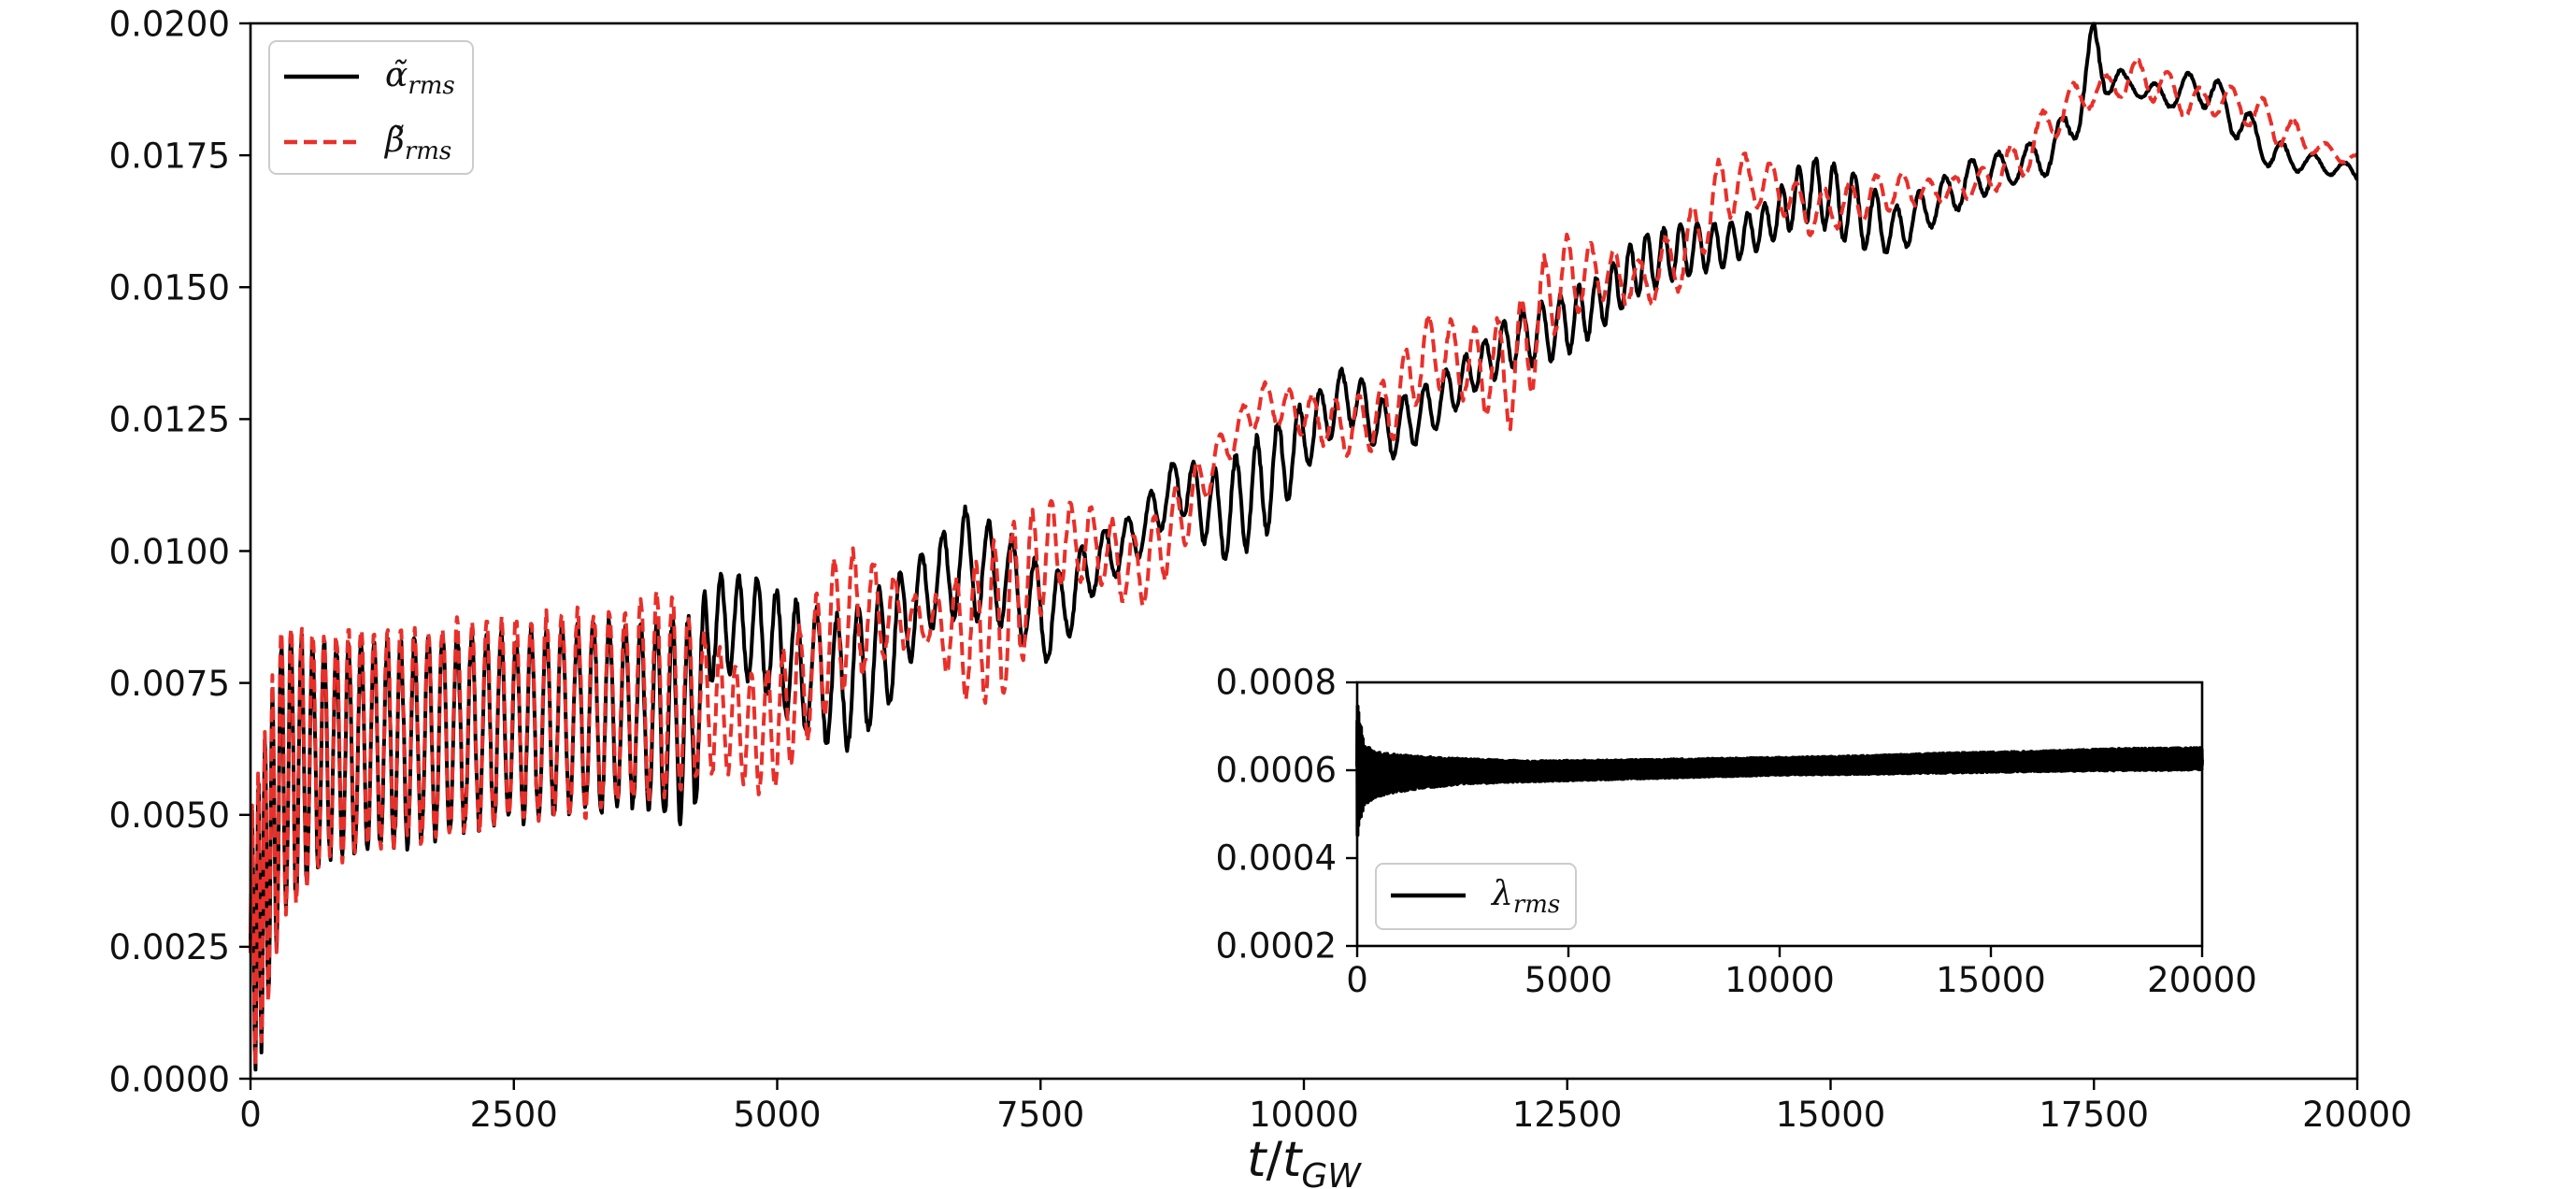 This screenshot has height=1189, width=2576. I want to click on inset-legend: λrms, so click(1476, 896).